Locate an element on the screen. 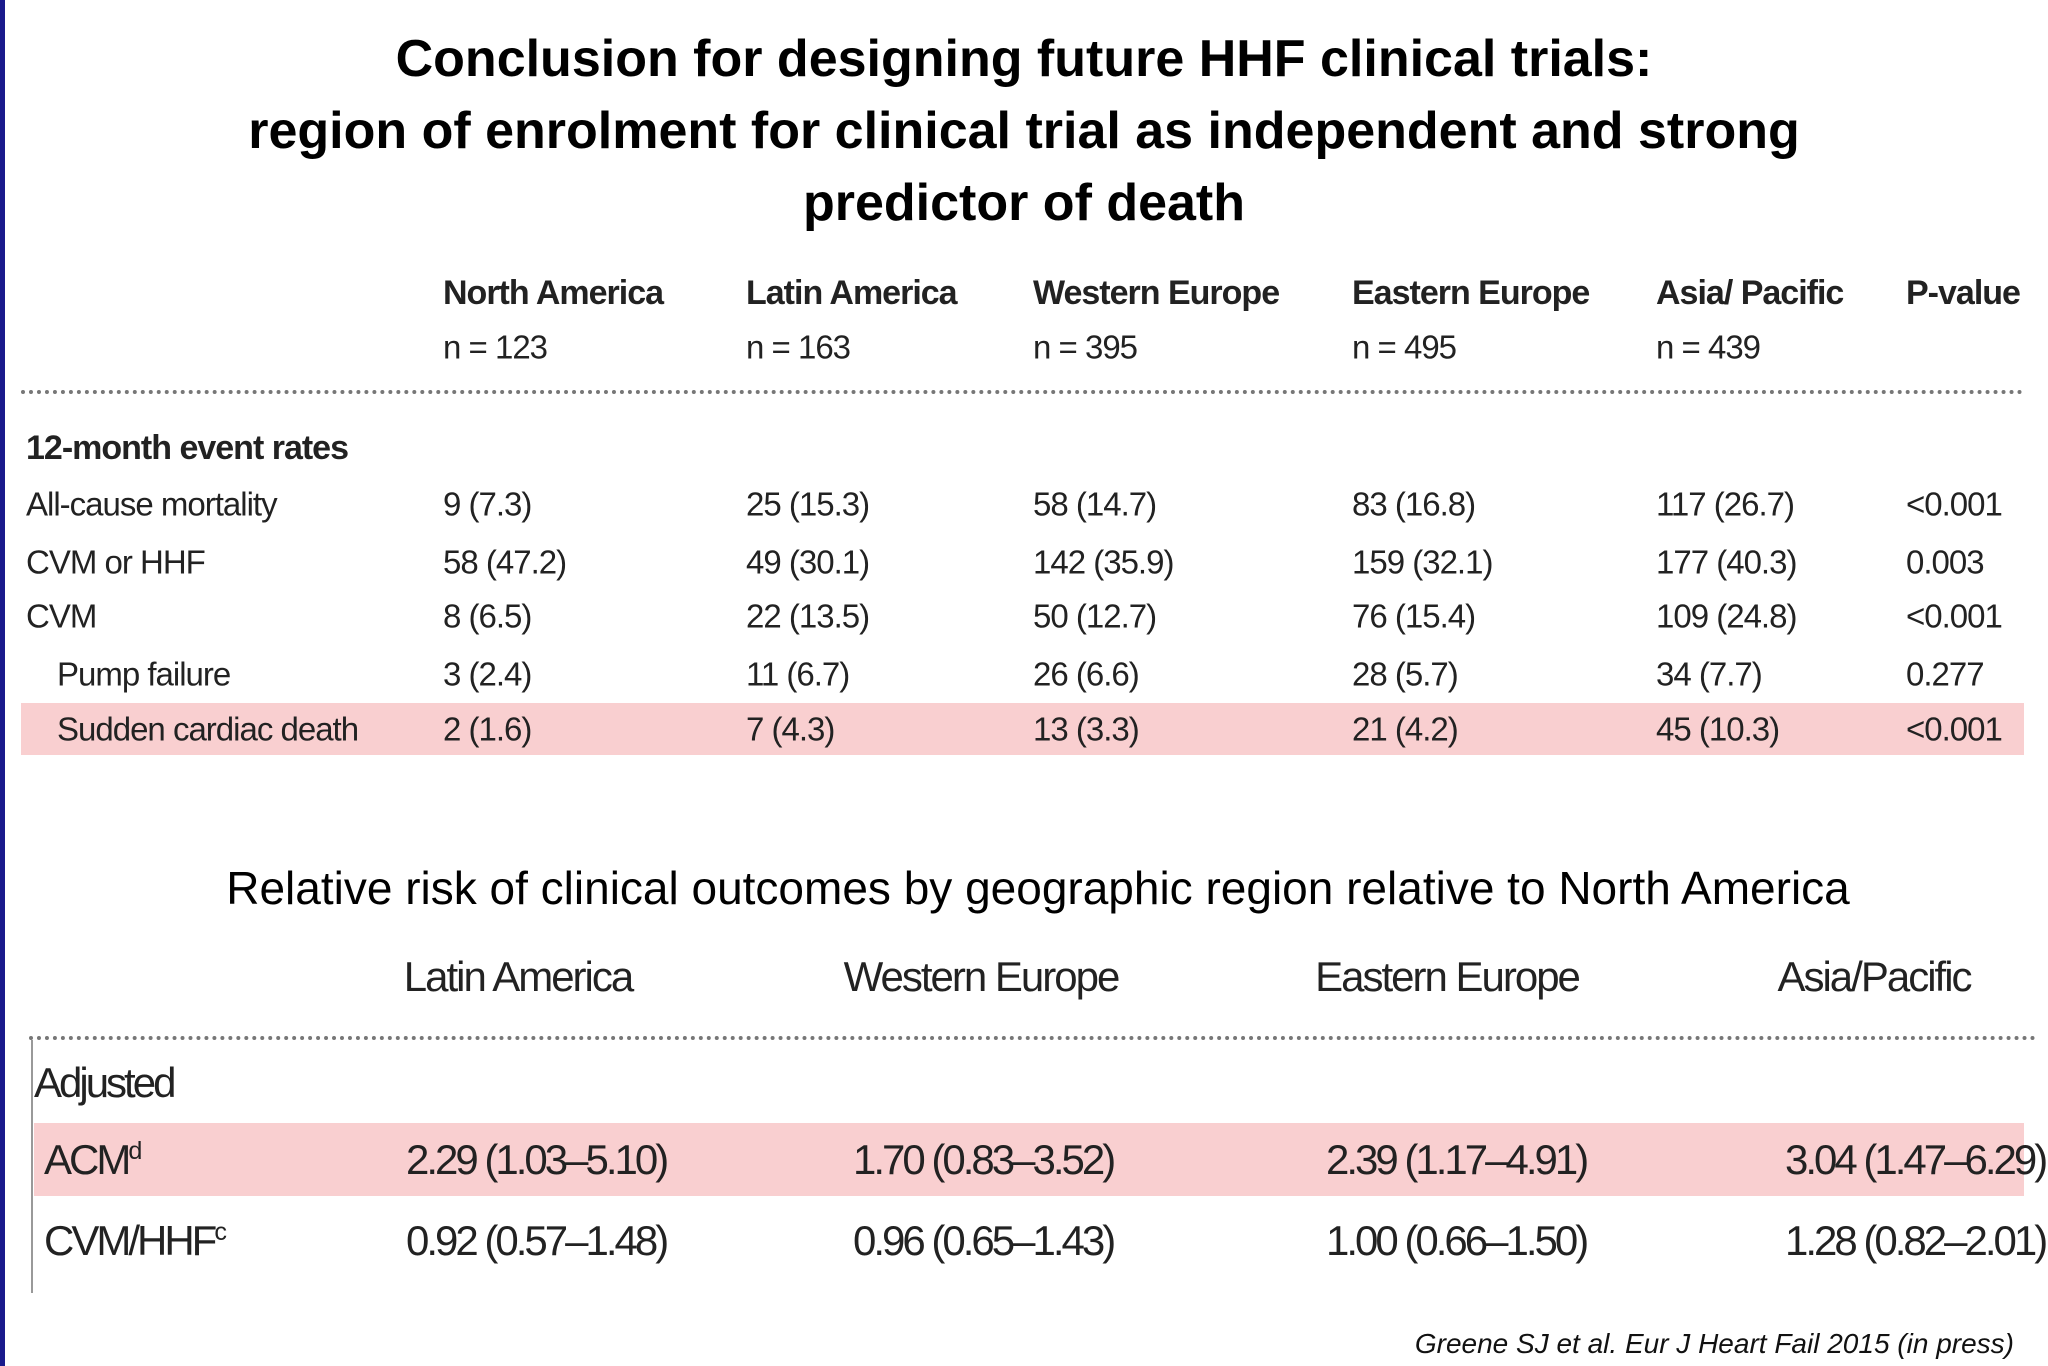 This screenshot has width=2048, height=1366. cell: 159 (32.1) is located at coordinates (1422, 562).